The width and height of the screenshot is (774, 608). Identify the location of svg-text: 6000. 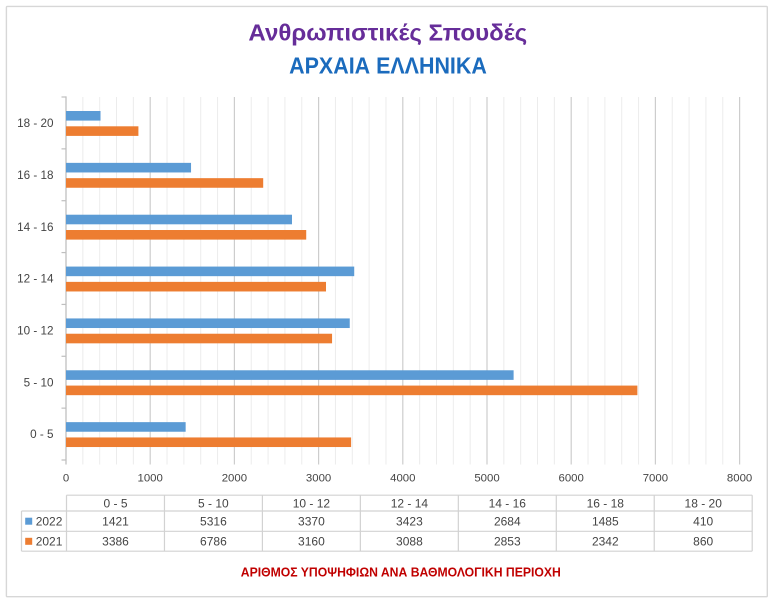
(571, 479).